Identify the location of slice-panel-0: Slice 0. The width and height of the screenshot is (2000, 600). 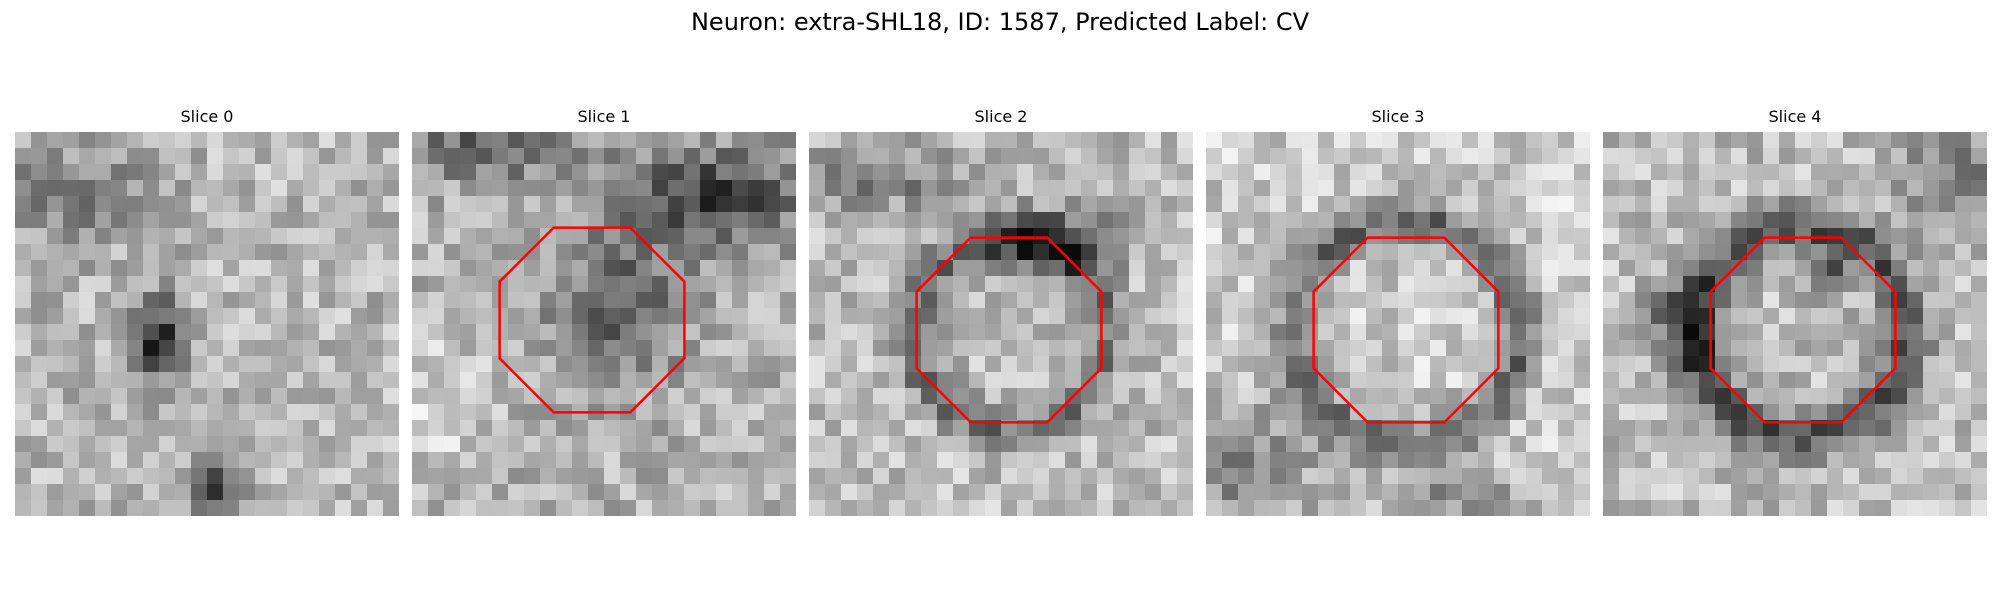
(207, 311).